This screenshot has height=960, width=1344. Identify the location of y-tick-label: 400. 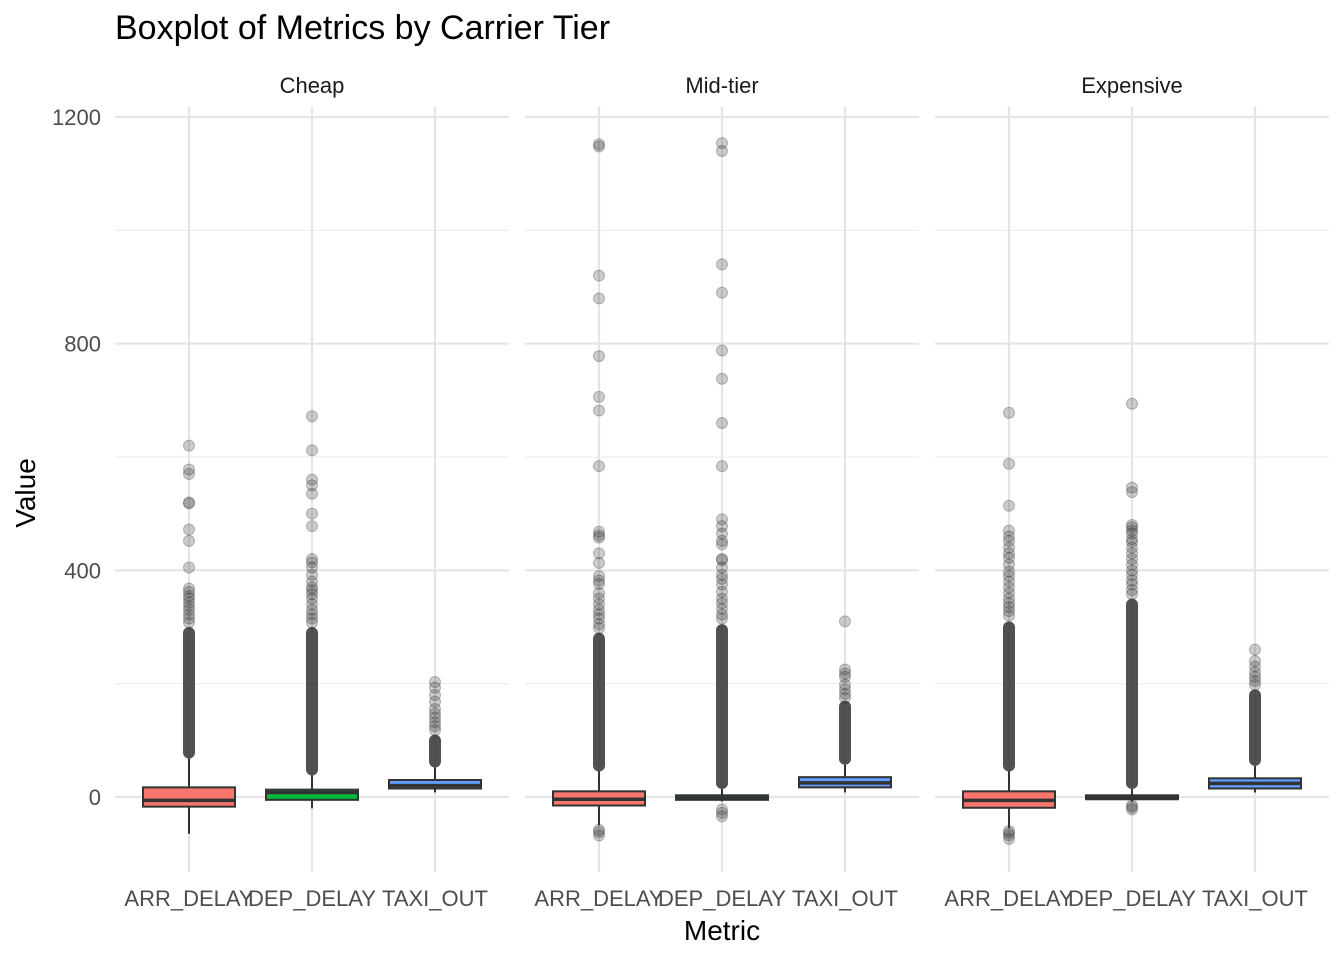
(82, 570).